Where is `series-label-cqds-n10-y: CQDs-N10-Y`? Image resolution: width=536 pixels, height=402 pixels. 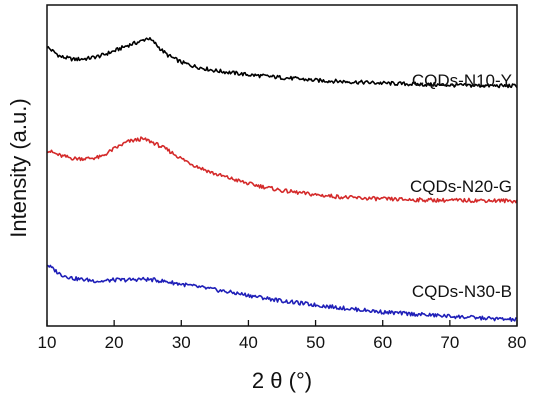 series-label-cqds-n10-y: CQDs-N10-Y is located at coordinates (462, 80).